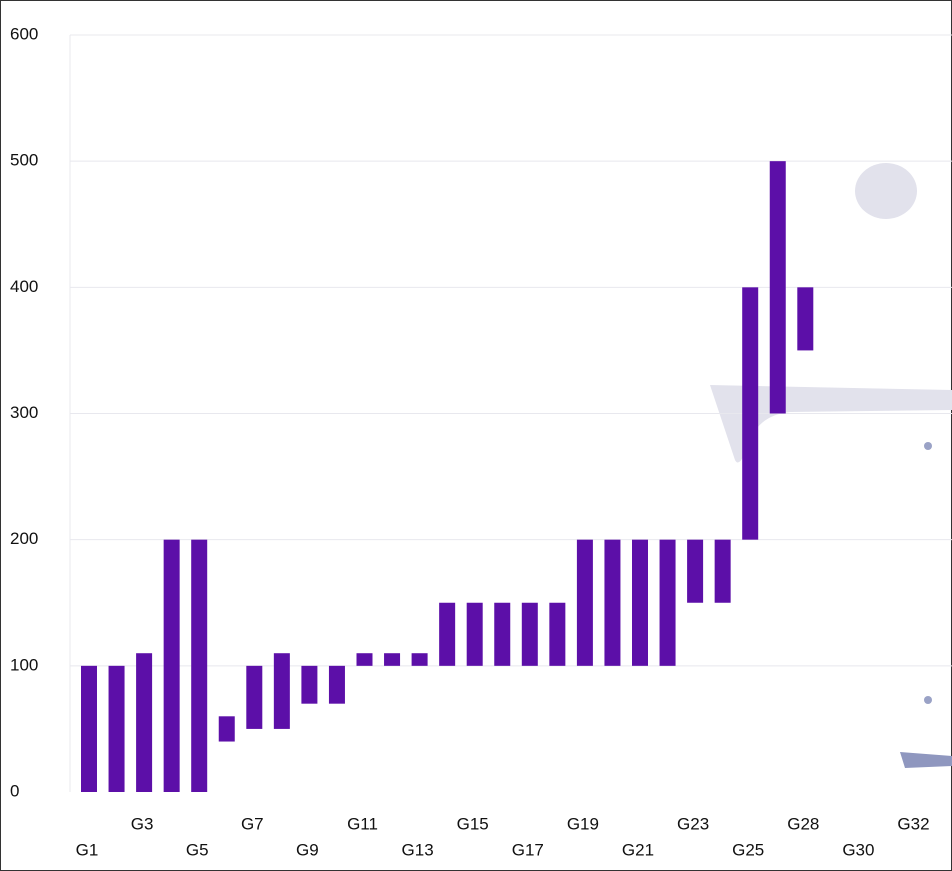 The width and height of the screenshot is (952, 871). I want to click on x-tick-label: G11, so click(362, 823).